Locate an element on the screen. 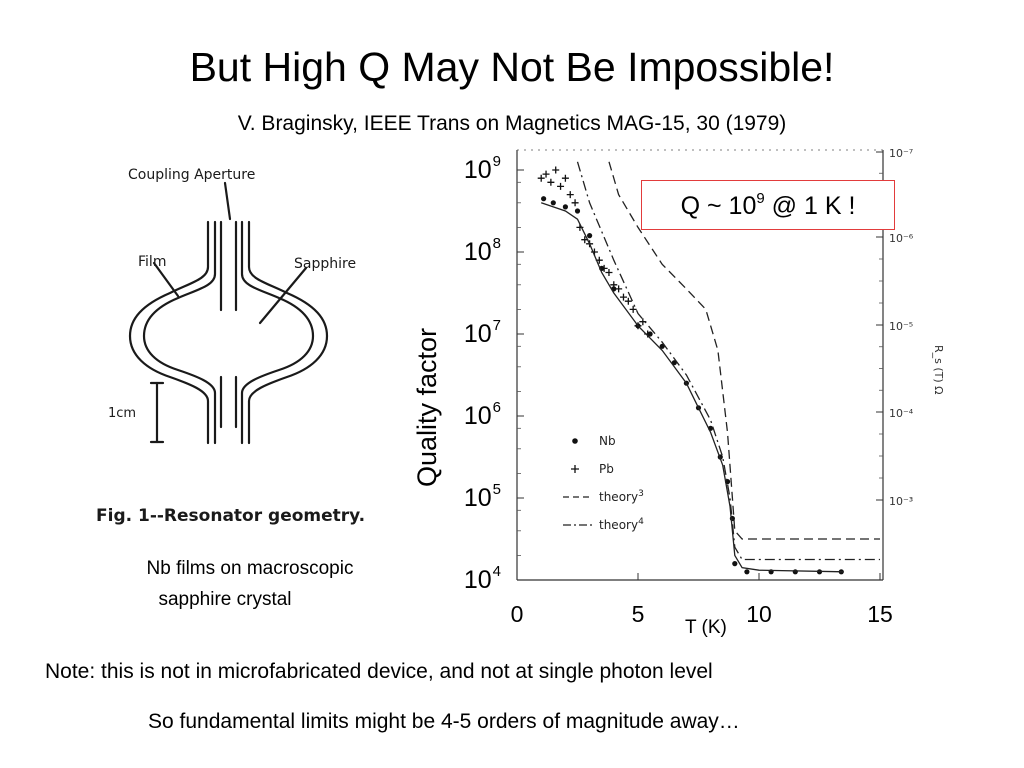  nb-fit-curve is located at coordinates (692, 387).